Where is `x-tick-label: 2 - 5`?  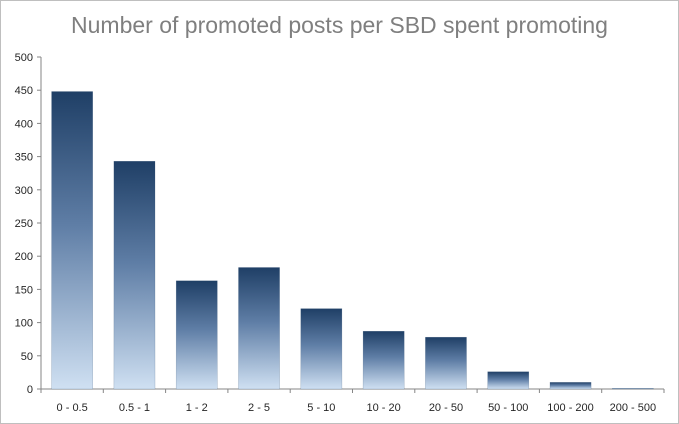
x-tick-label: 2 - 5 is located at coordinates (259, 408).